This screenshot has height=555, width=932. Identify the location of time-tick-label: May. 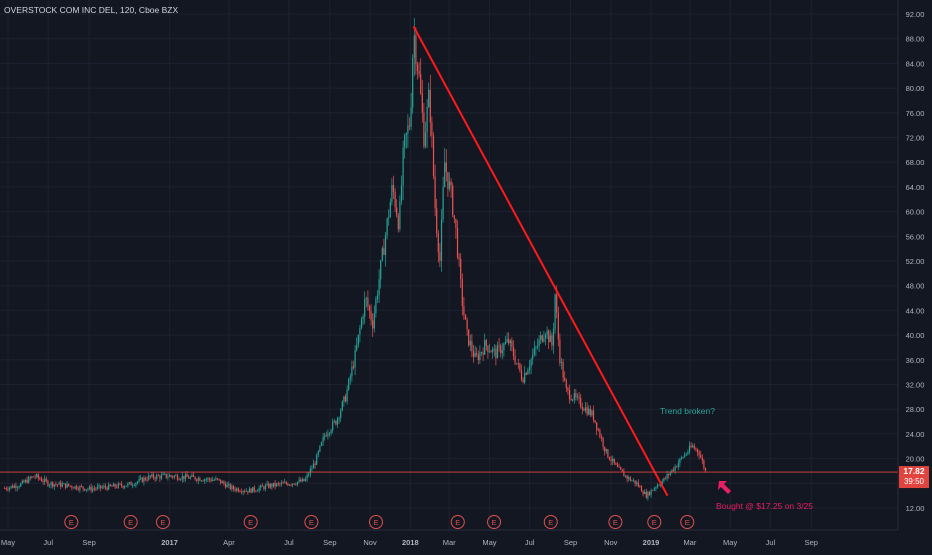
(730, 542).